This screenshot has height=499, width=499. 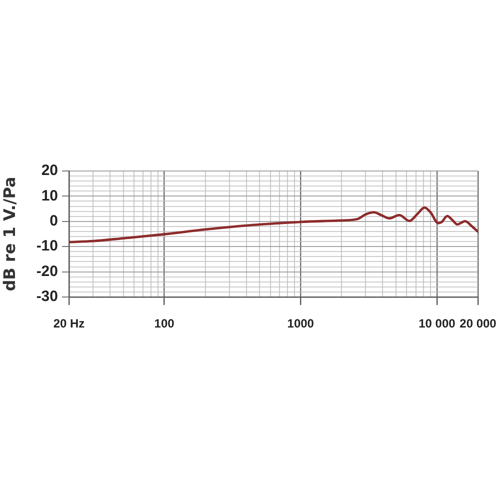 What do you see at coordinates (47, 271) in the screenshot?
I see `y-tick-label: -20` at bounding box center [47, 271].